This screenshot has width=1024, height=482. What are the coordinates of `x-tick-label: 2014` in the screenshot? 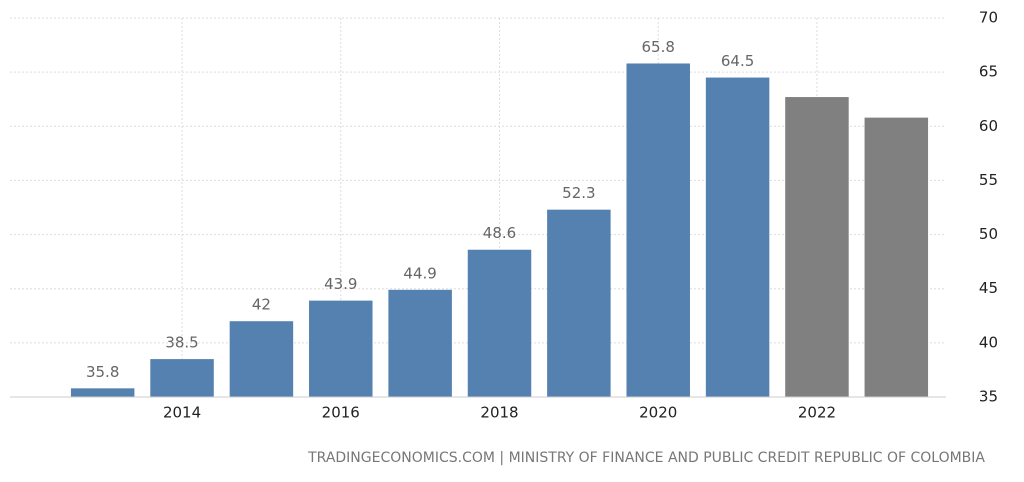 It's located at (182, 413).